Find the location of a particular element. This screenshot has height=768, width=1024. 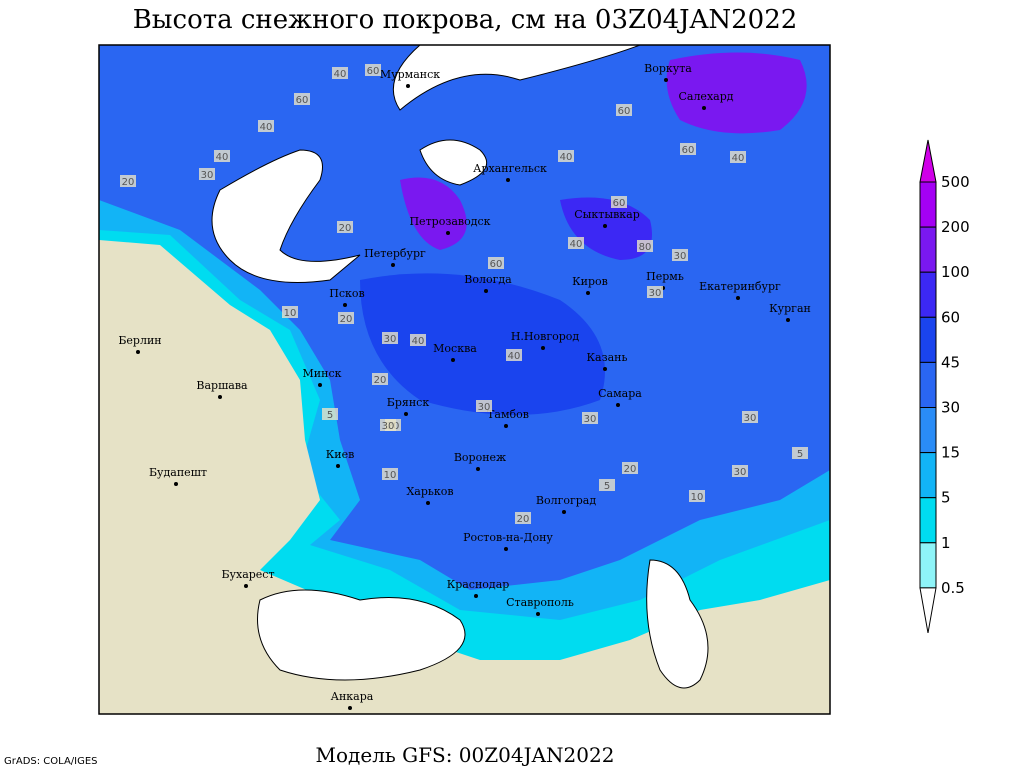

city-label: Ростов-на-Дону is located at coordinates (508, 537).